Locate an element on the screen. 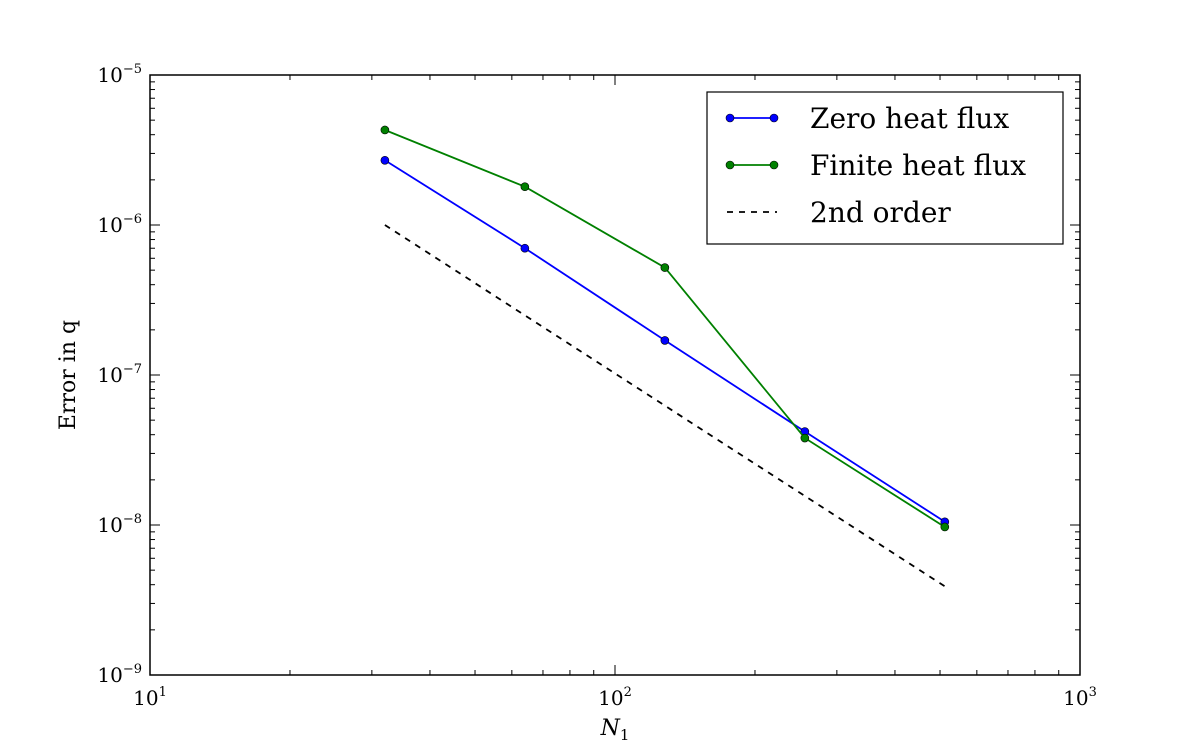  x-axis-label-subscript: 1 is located at coordinates (625, 735).